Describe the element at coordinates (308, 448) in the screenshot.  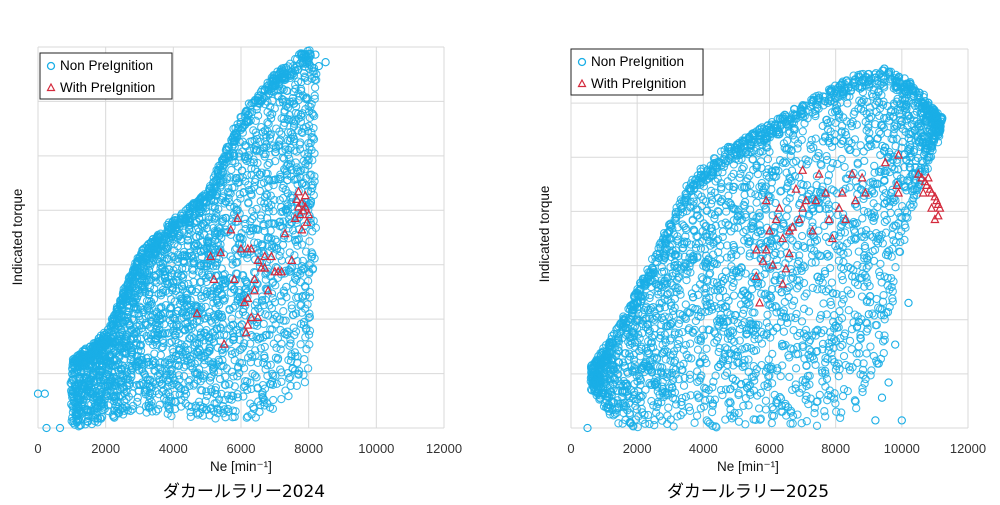
I see `x-tick-label: 8000` at that location.